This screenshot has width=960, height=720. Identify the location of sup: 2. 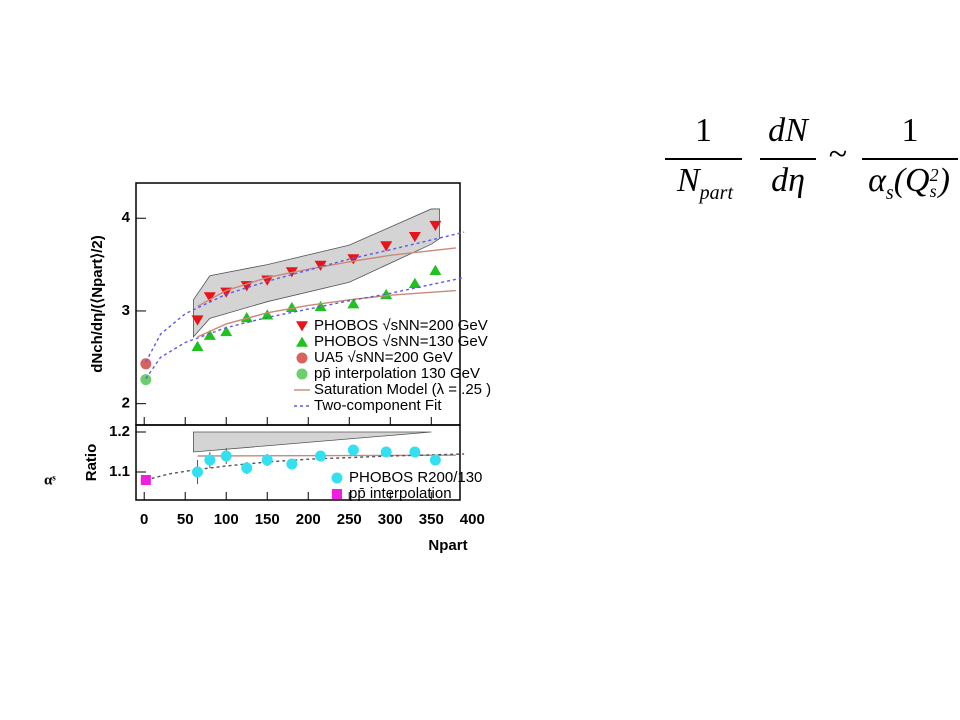
(934, 175).